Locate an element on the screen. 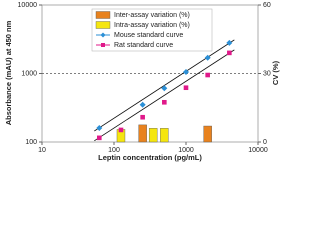  y-tick-label: 10000 is located at coordinates (28, 5).